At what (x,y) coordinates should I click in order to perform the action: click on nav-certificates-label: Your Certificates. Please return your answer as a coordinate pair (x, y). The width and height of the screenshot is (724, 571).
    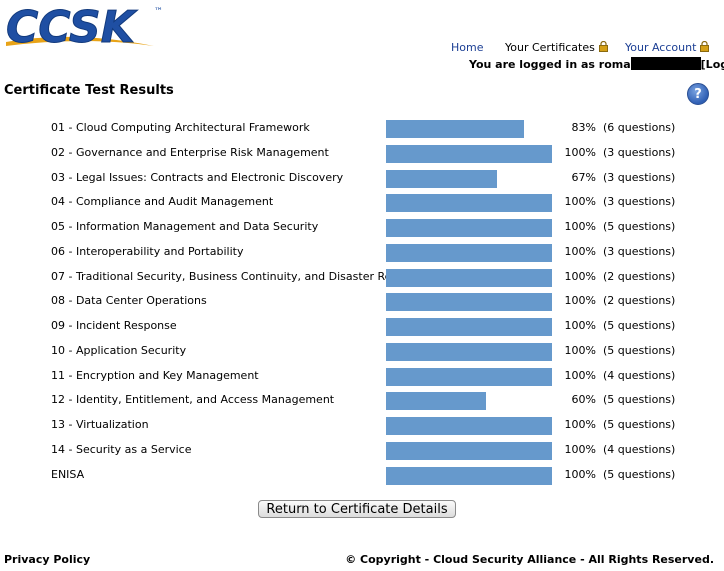
    Looking at the image, I should click on (550, 47).